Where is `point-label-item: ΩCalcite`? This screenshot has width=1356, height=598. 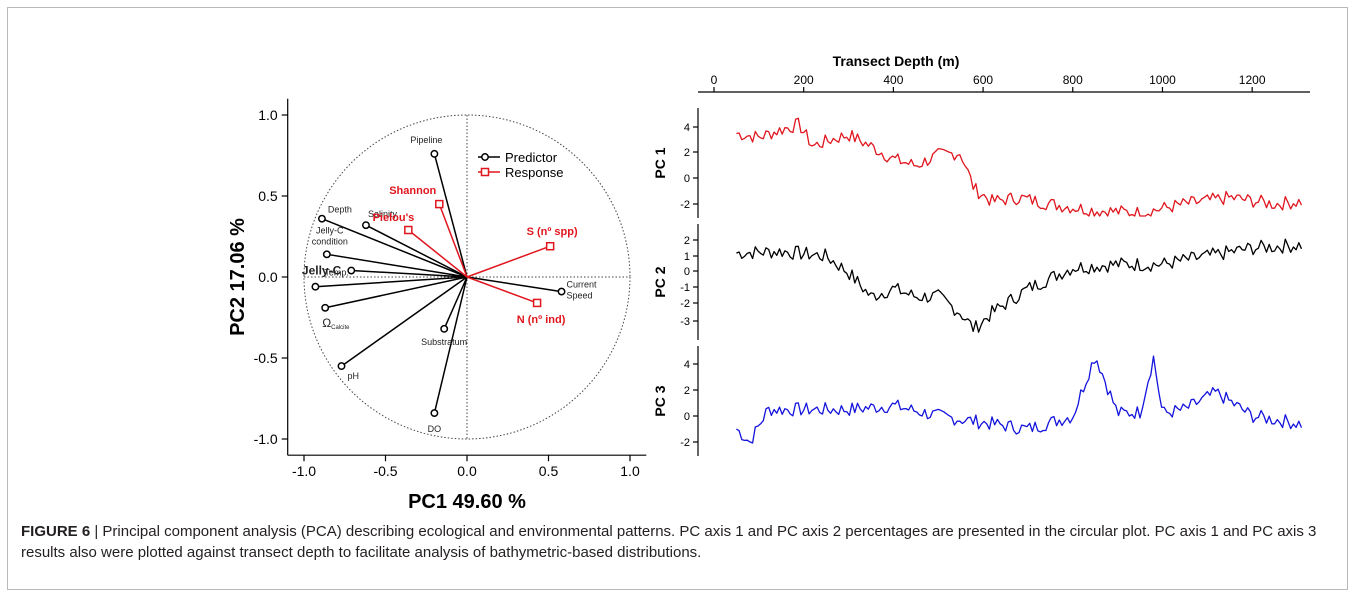
point-label-item: ΩCalcite is located at coordinates (336, 323).